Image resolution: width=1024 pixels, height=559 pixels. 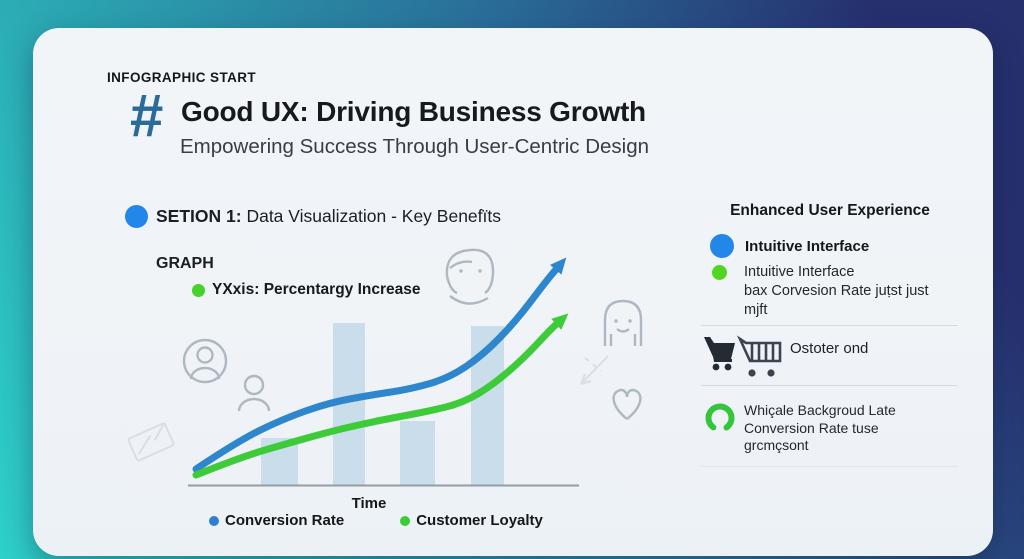 I want to click on description-line: bax Corvesion Rate juṭst just, so click(x=836, y=291).